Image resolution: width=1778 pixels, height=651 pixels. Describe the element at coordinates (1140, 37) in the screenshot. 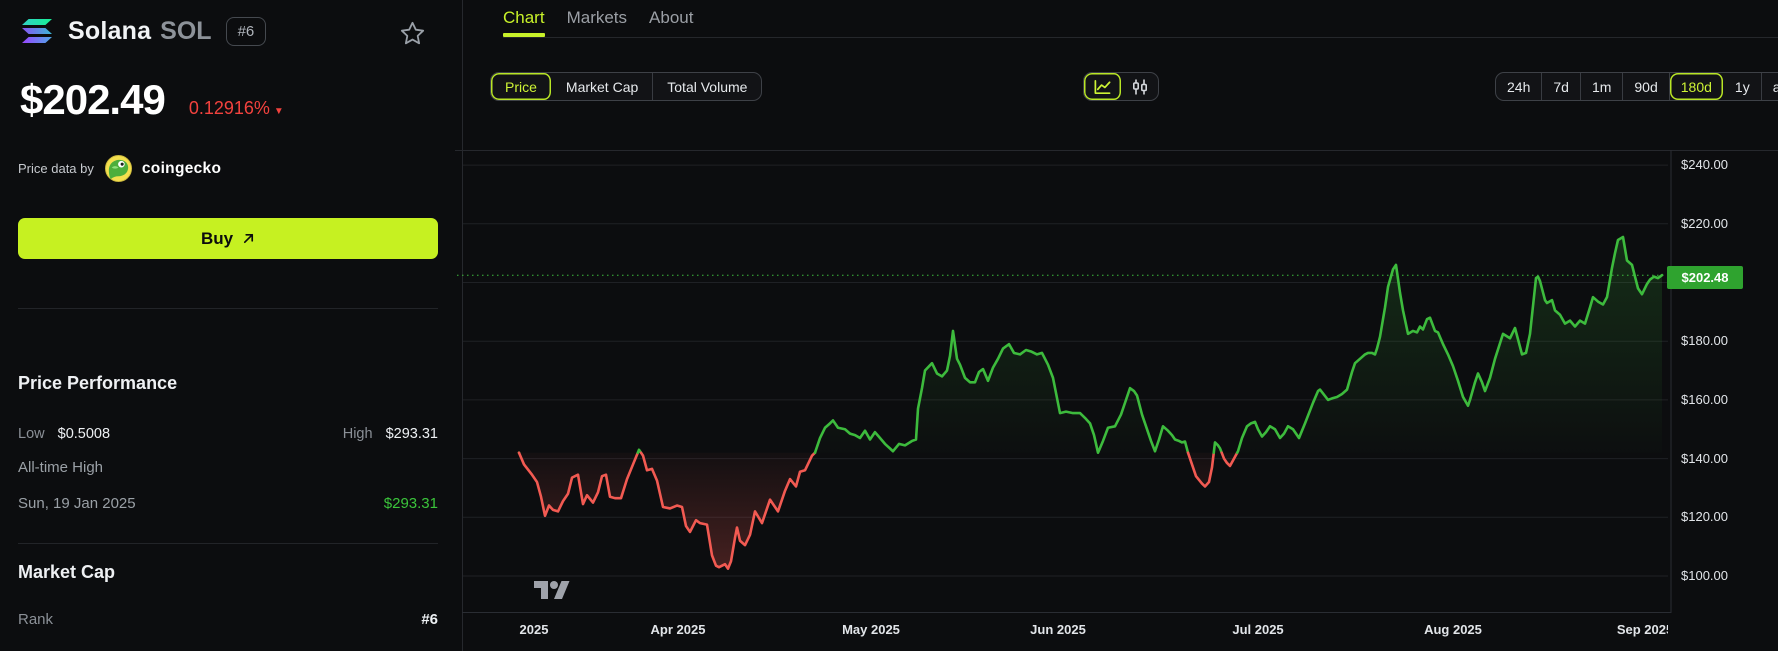

I see `tabs-divider-line` at that location.